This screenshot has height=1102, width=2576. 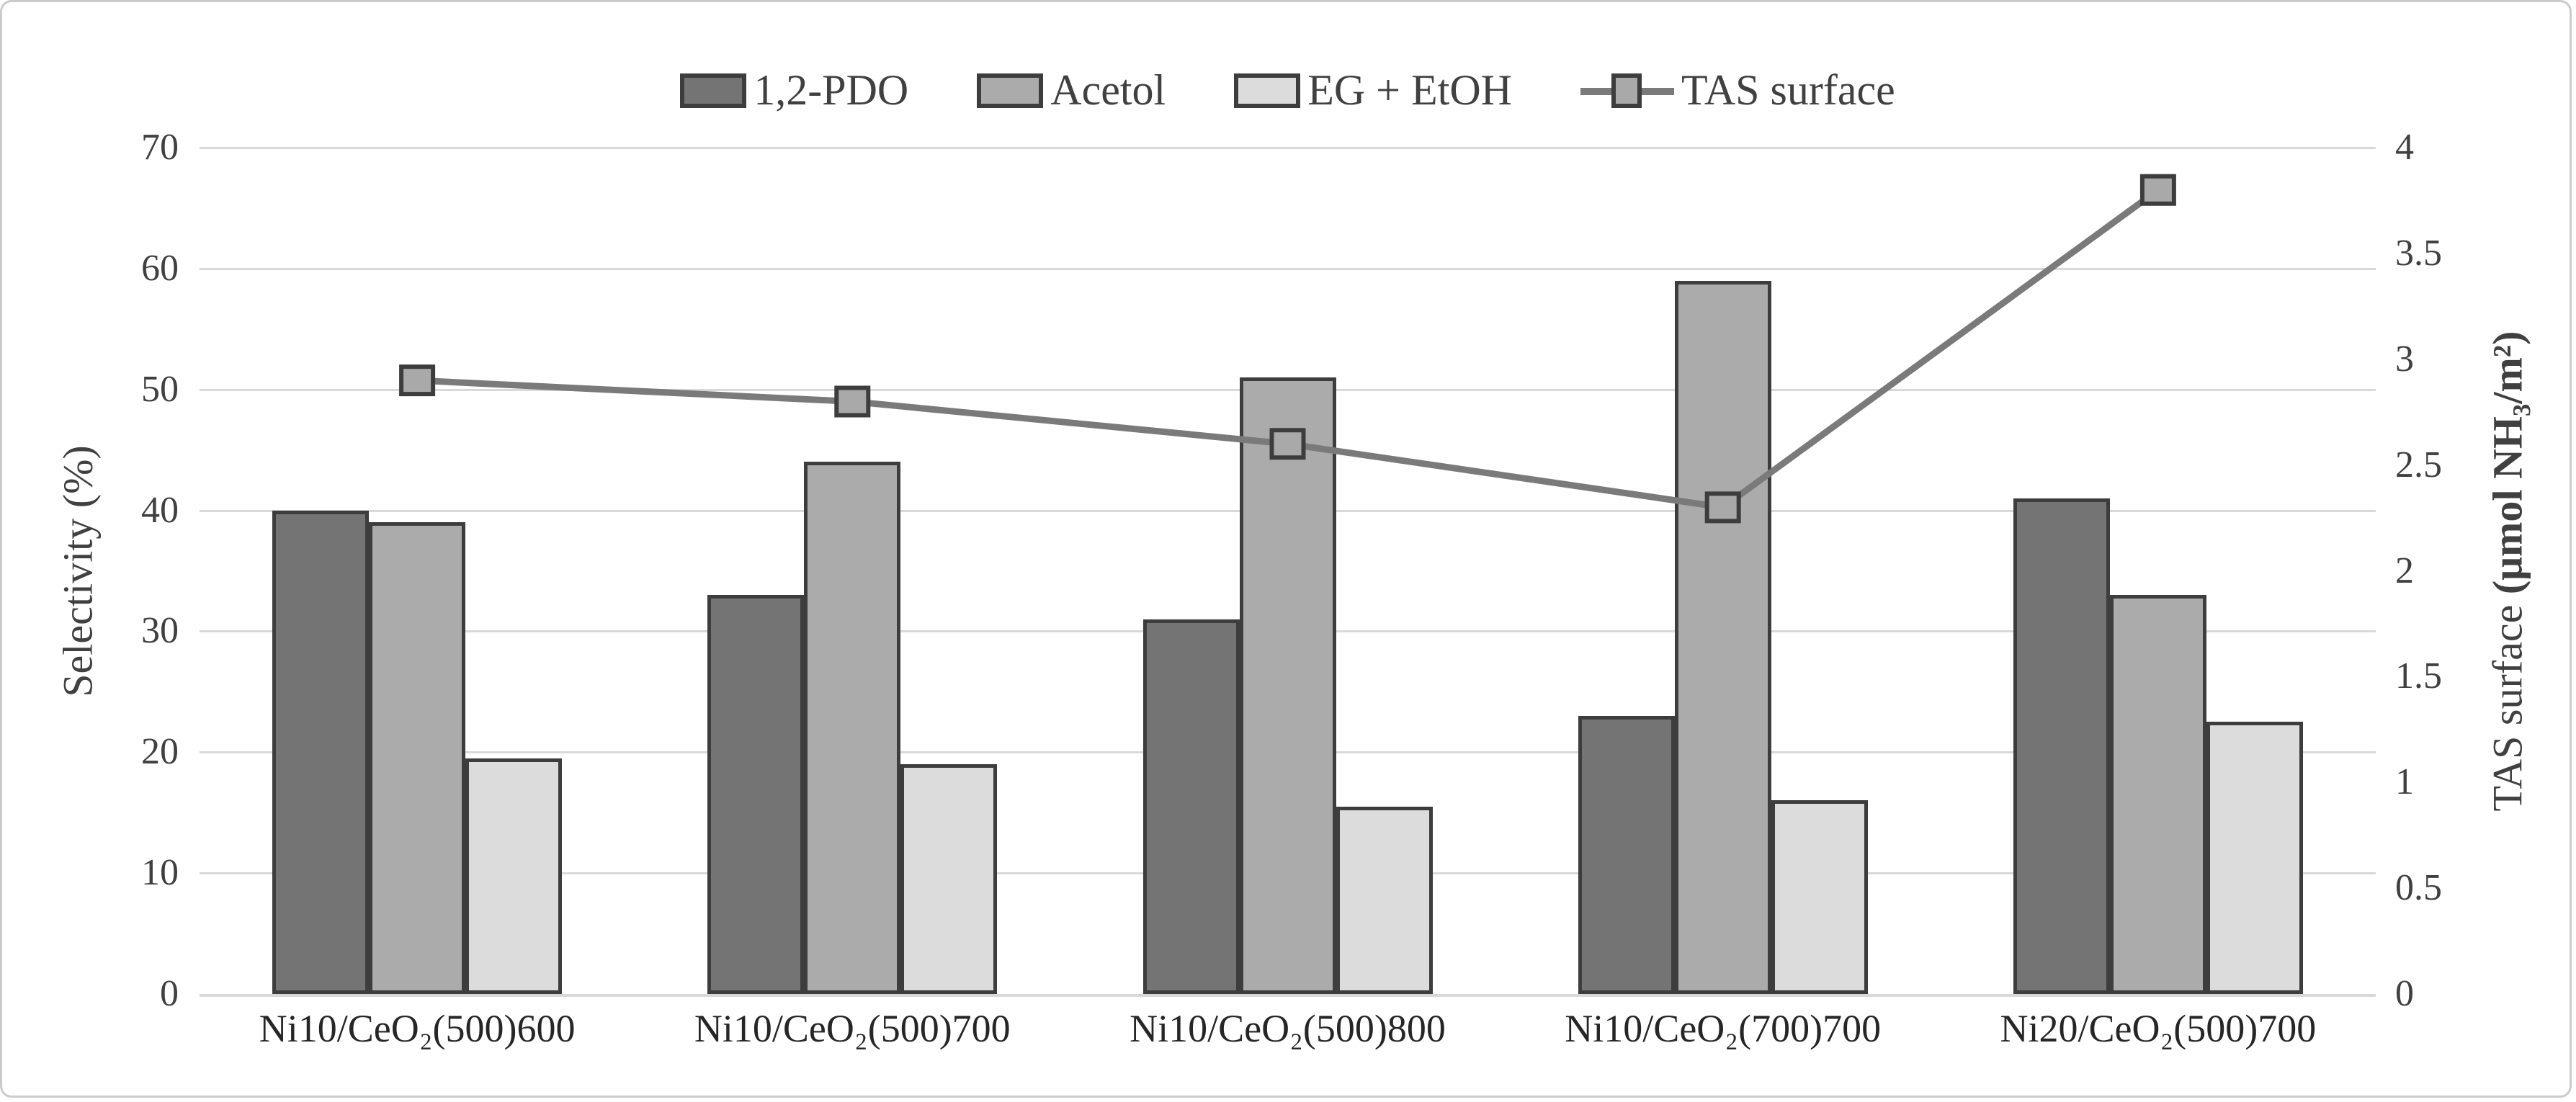 What do you see at coordinates (160, 510) in the screenshot?
I see `left-axis-tick-40: 40` at bounding box center [160, 510].